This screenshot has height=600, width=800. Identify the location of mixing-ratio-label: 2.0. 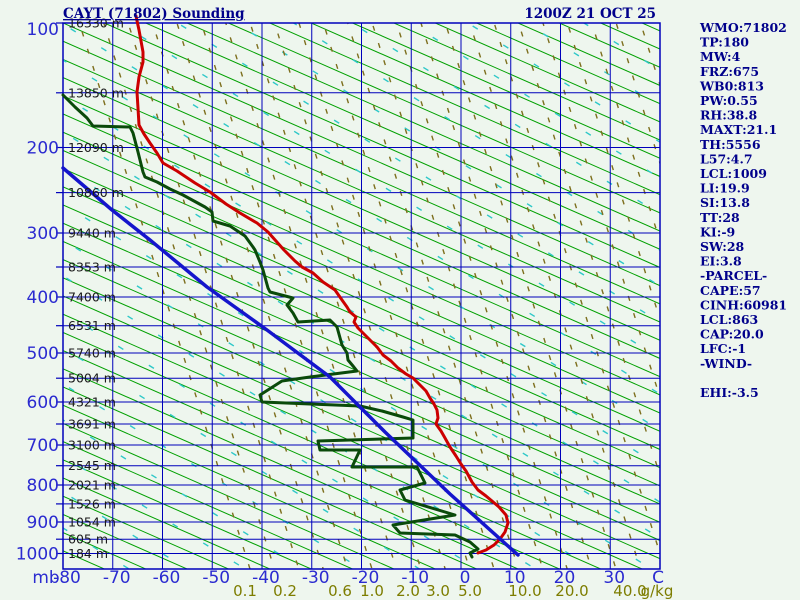
(408, 591).